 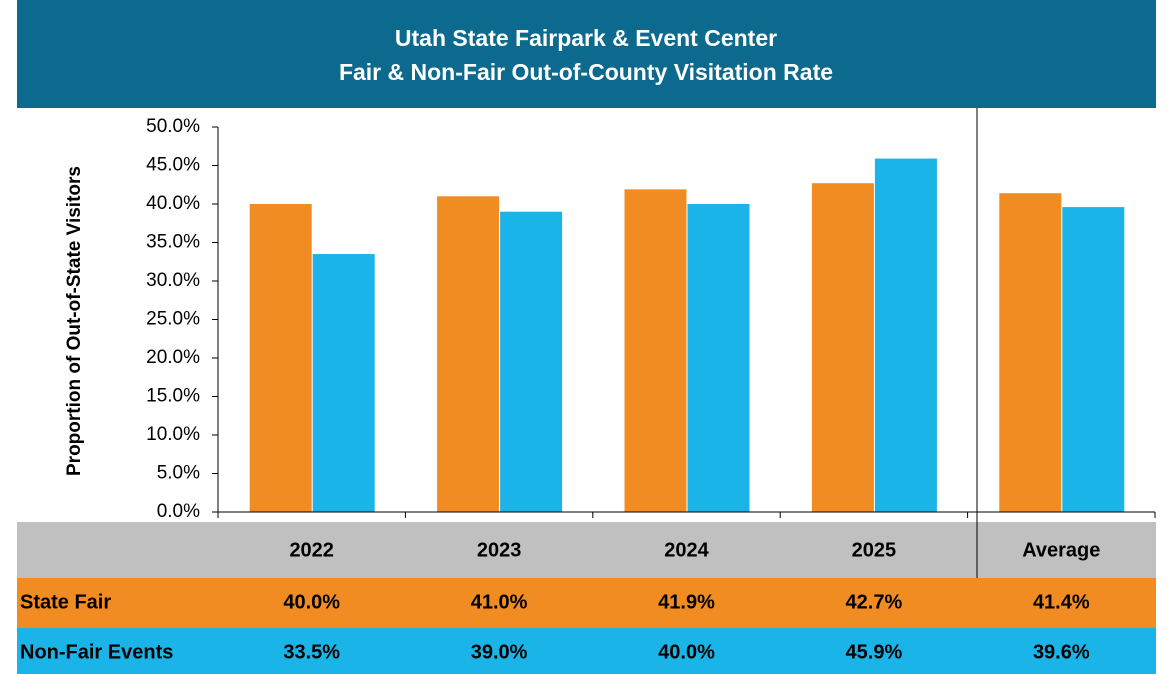 I want to click on table-value: 45.9%, so click(x=874, y=652).